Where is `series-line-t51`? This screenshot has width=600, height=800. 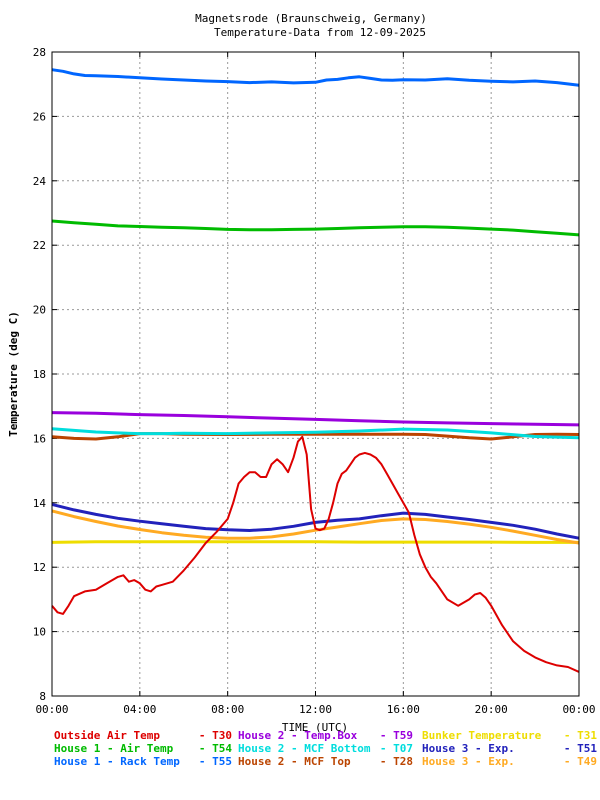 series-line-t51 is located at coordinates (315, 521).